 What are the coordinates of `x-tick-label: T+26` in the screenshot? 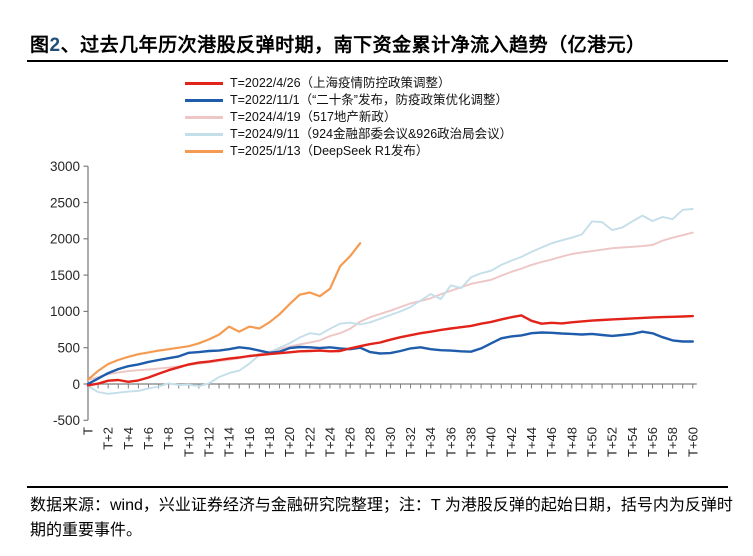 It's located at (350, 442).